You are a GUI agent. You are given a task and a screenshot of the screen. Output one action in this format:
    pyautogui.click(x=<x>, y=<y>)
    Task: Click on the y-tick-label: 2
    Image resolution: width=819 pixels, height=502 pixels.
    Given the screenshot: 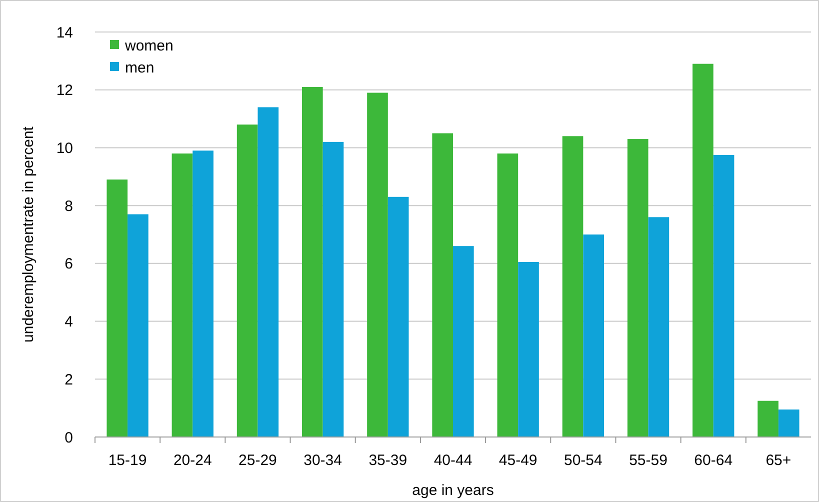 What is the action you would take?
    pyautogui.click(x=68, y=379)
    